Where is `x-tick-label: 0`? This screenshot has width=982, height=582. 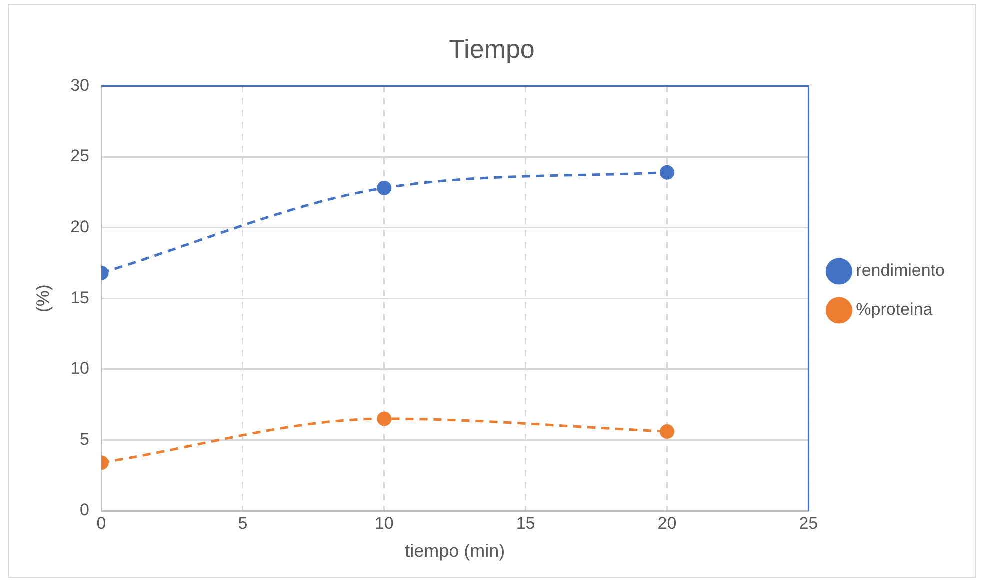
x-tick-label: 0 is located at coordinates (101, 523).